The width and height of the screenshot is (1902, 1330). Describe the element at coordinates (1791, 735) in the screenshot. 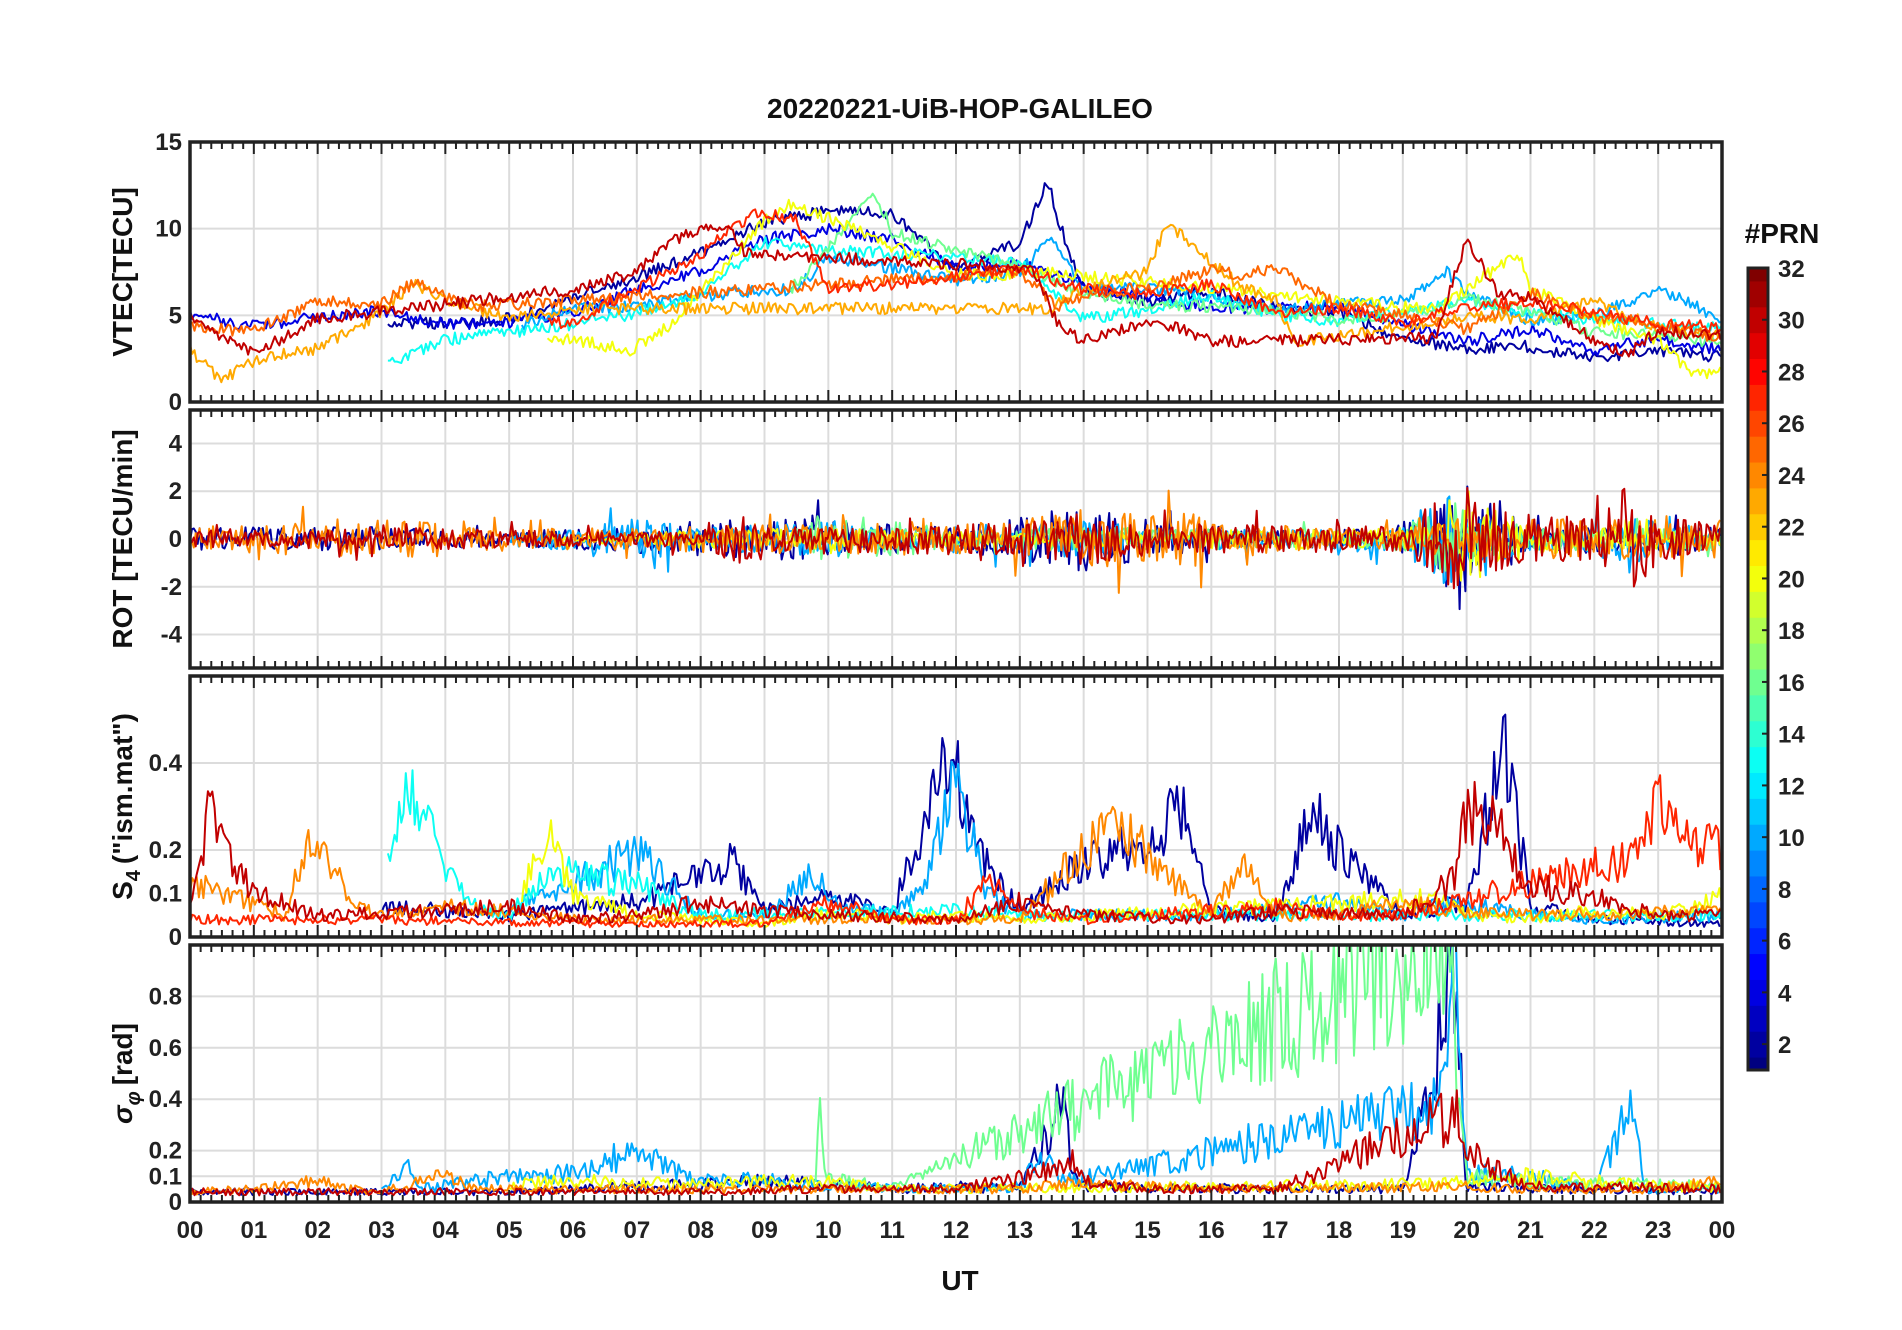

I see `colorbar-tick-label: 14` at that location.